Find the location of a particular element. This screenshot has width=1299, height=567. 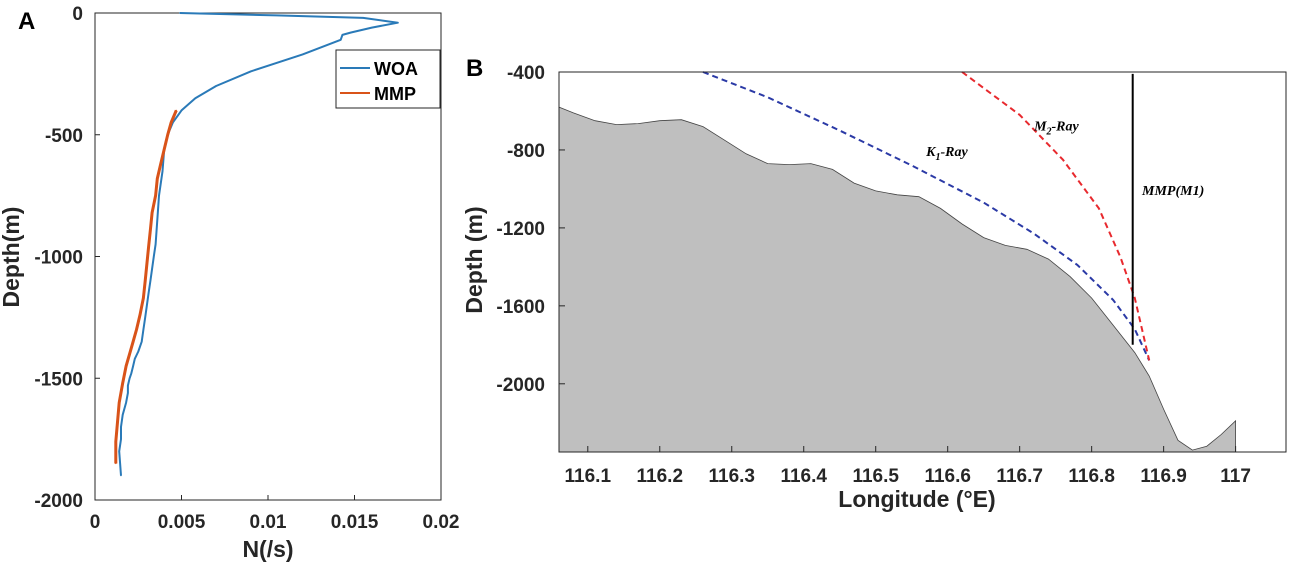

panel-a-x-ticks: 0 0.005 0.01 0.015 0.02 is located at coordinates (275, 514).